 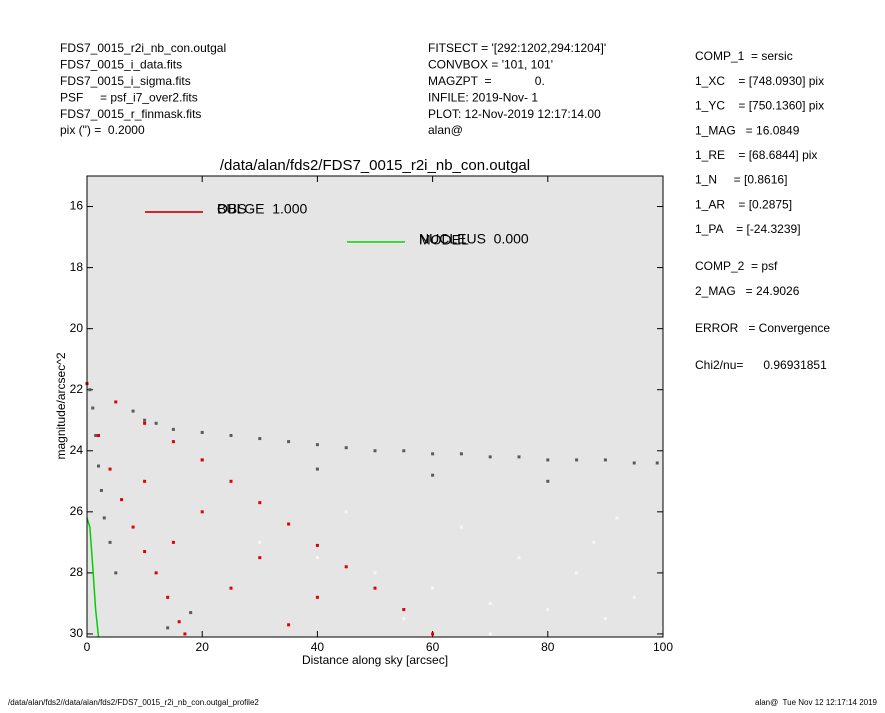 I want to click on fit-parameter: 1_RE = [68.6844] pix, so click(x=756, y=155).